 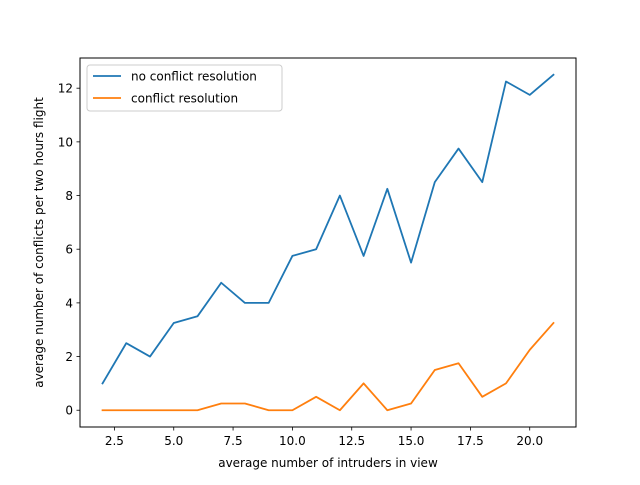 What do you see at coordinates (114, 441) in the screenshot?
I see `x-tick-label: 2.5` at bounding box center [114, 441].